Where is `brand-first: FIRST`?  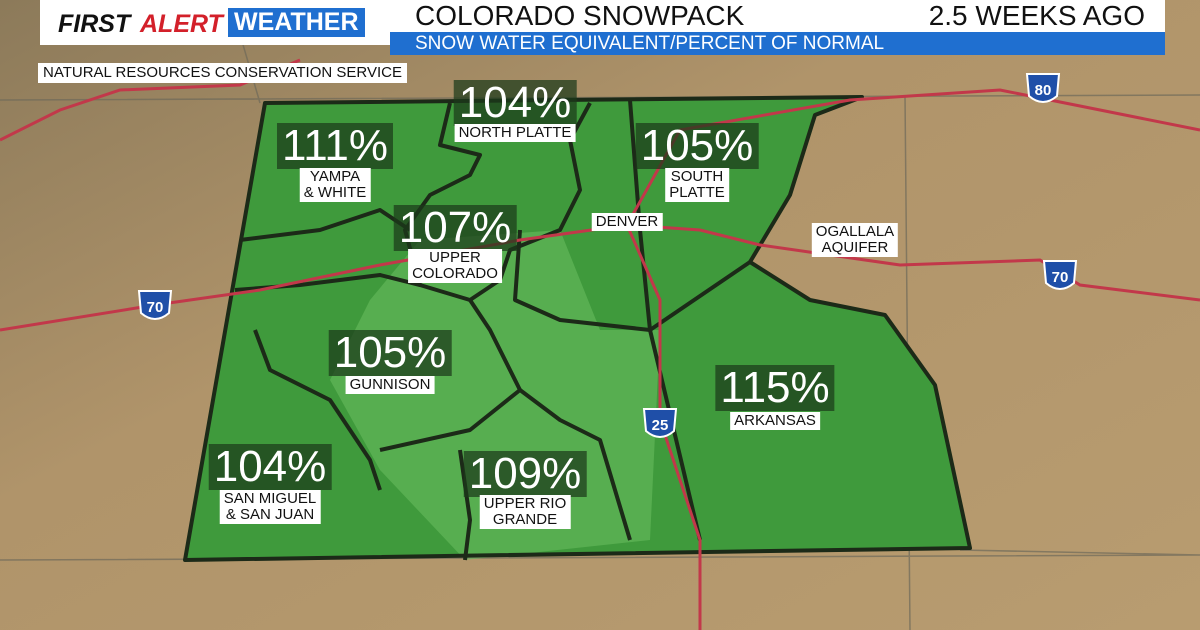
brand-first: FIRST is located at coordinates (94, 24).